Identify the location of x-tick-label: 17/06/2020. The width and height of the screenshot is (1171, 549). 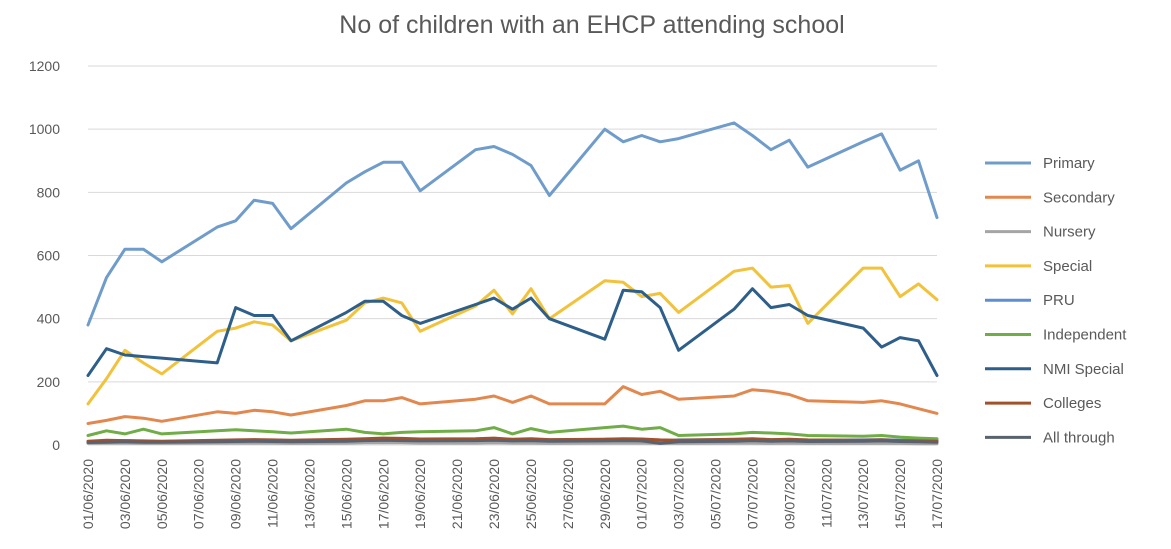
(383, 494).